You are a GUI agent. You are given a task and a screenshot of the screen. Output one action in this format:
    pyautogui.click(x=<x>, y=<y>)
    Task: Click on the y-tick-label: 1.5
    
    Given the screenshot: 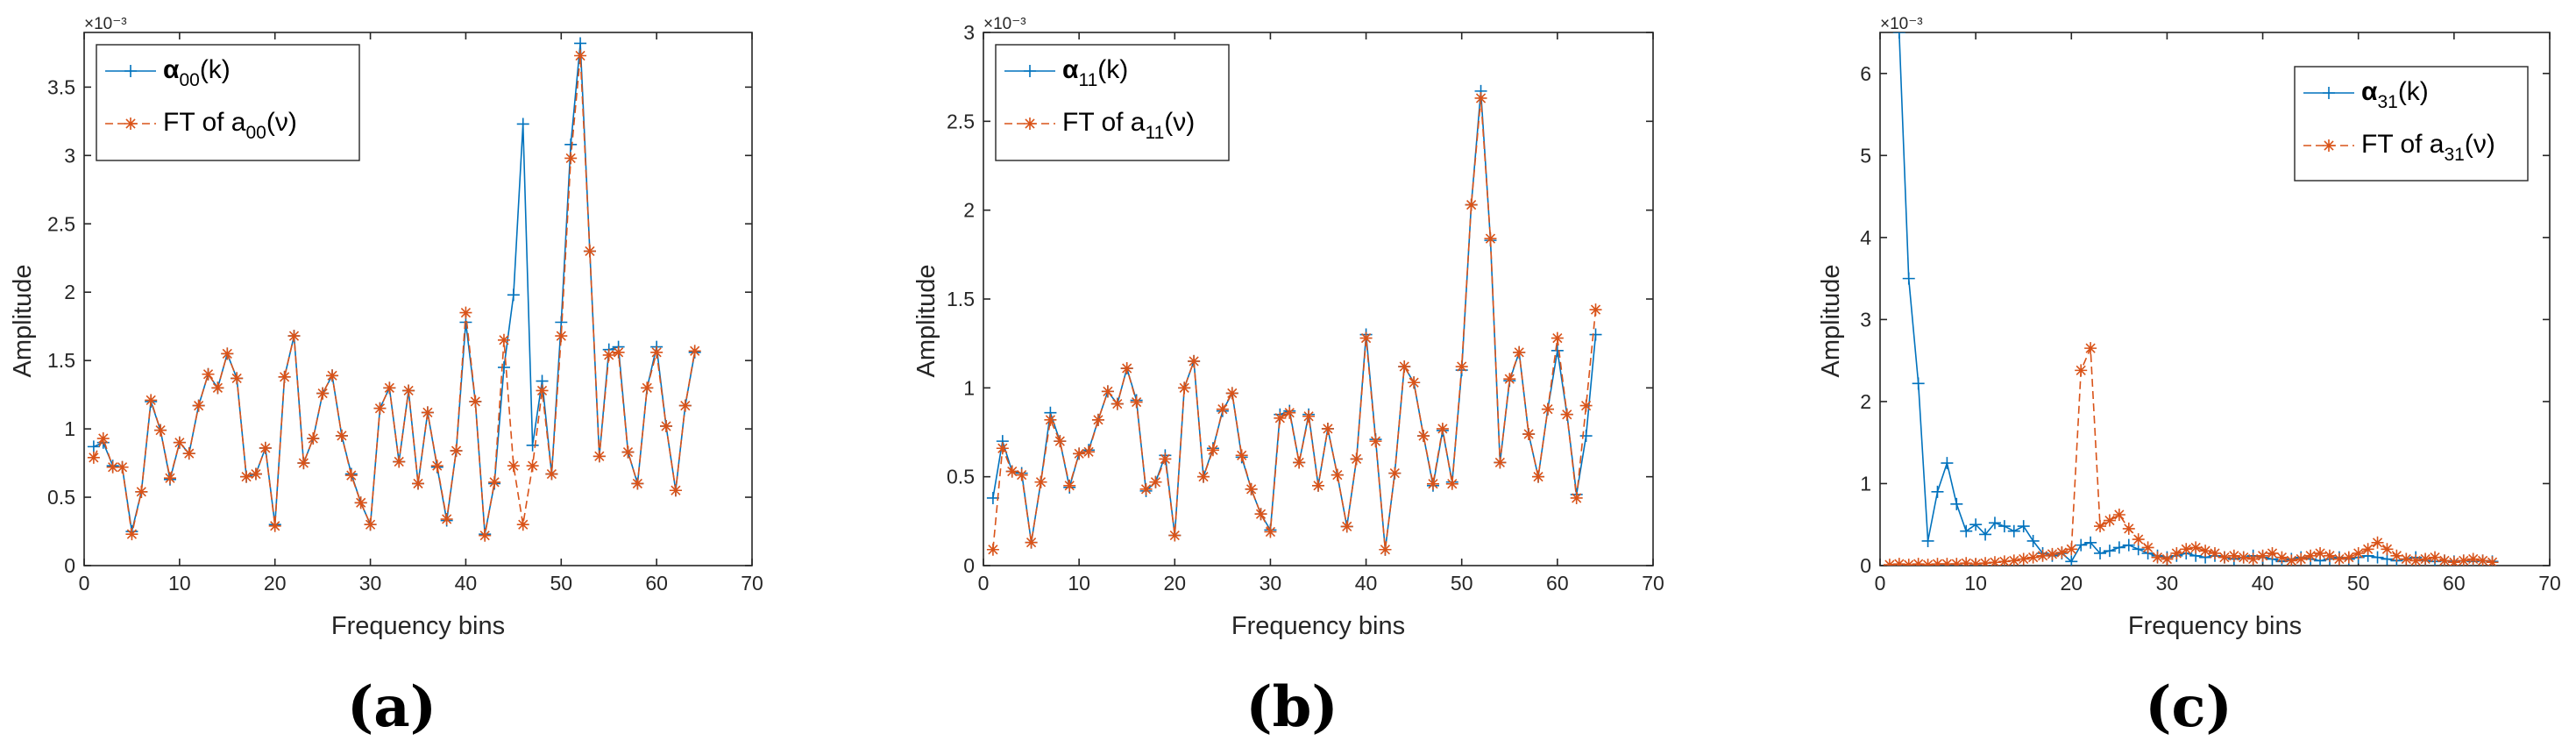 What is the action you would take?
    pyautogui.click(x=61, y=360)
    